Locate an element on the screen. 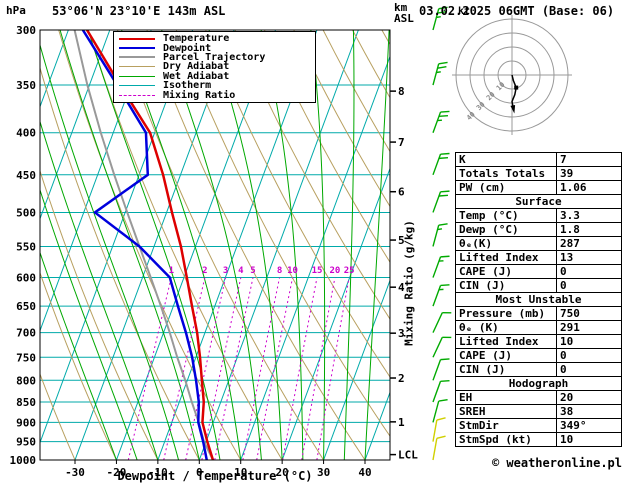 Image resolution: width=629 pixels, height=486 pixels. index-value: 3.3 is located at coordinates (589, 215).